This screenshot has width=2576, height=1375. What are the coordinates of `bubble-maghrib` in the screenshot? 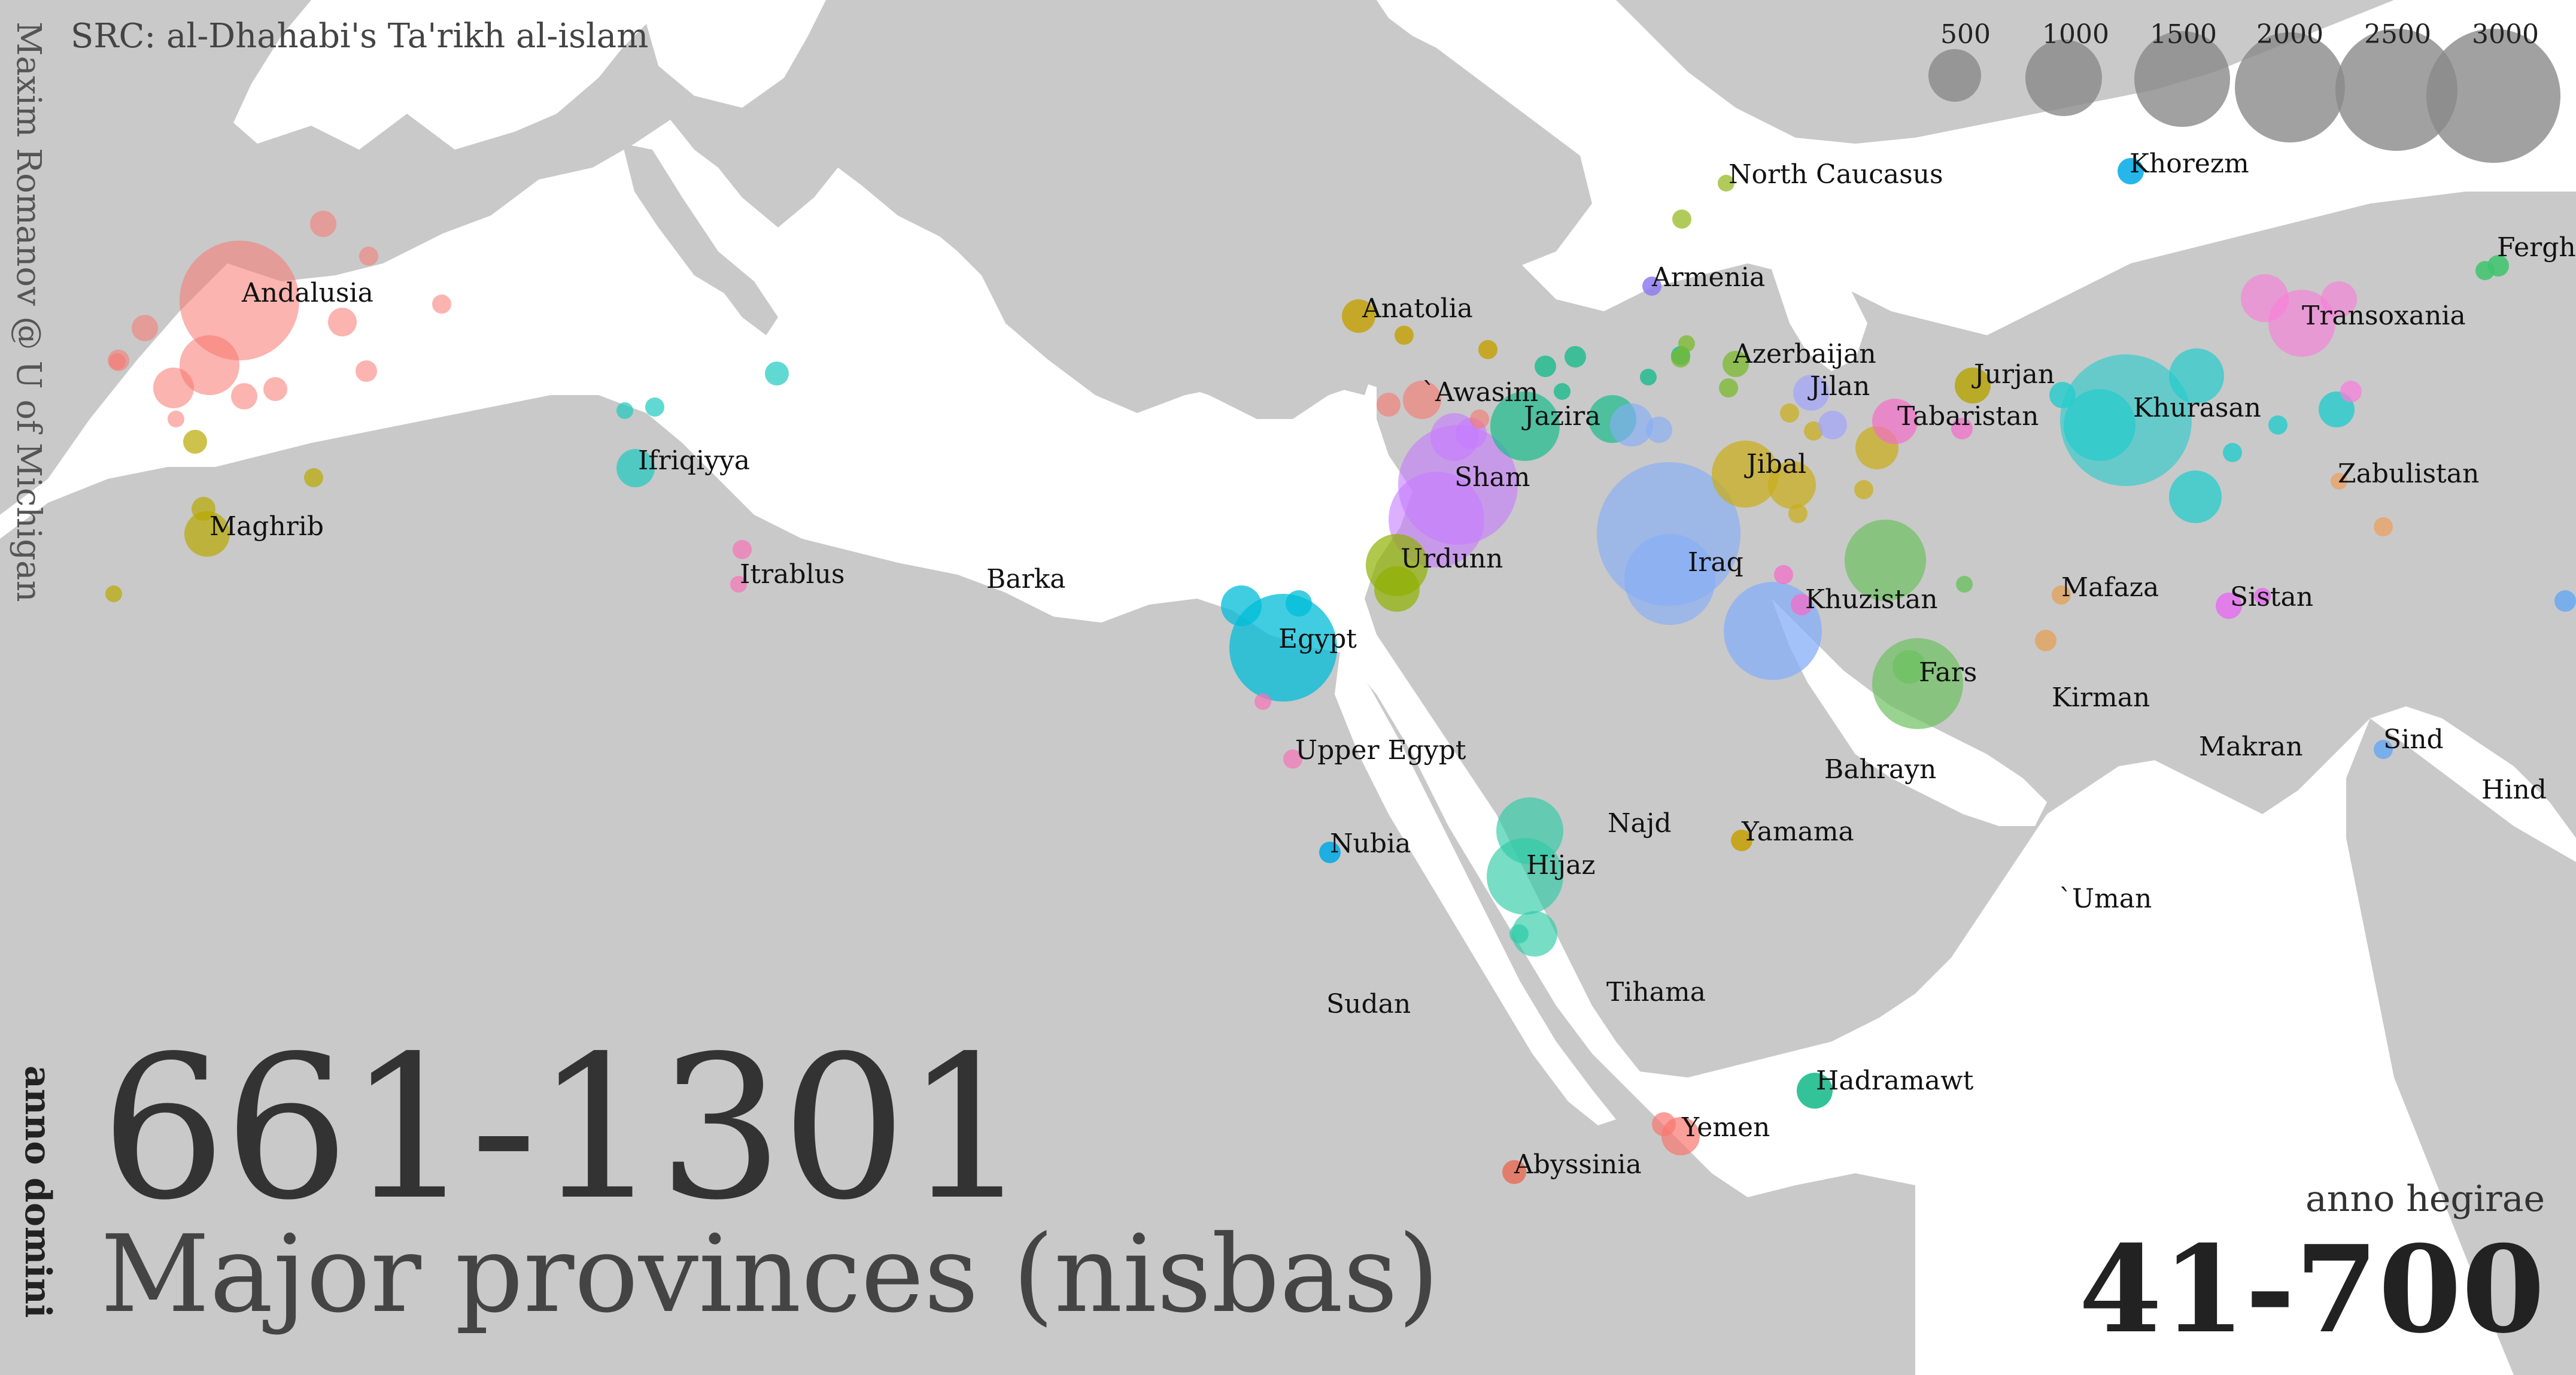 It's located at (207, 534).